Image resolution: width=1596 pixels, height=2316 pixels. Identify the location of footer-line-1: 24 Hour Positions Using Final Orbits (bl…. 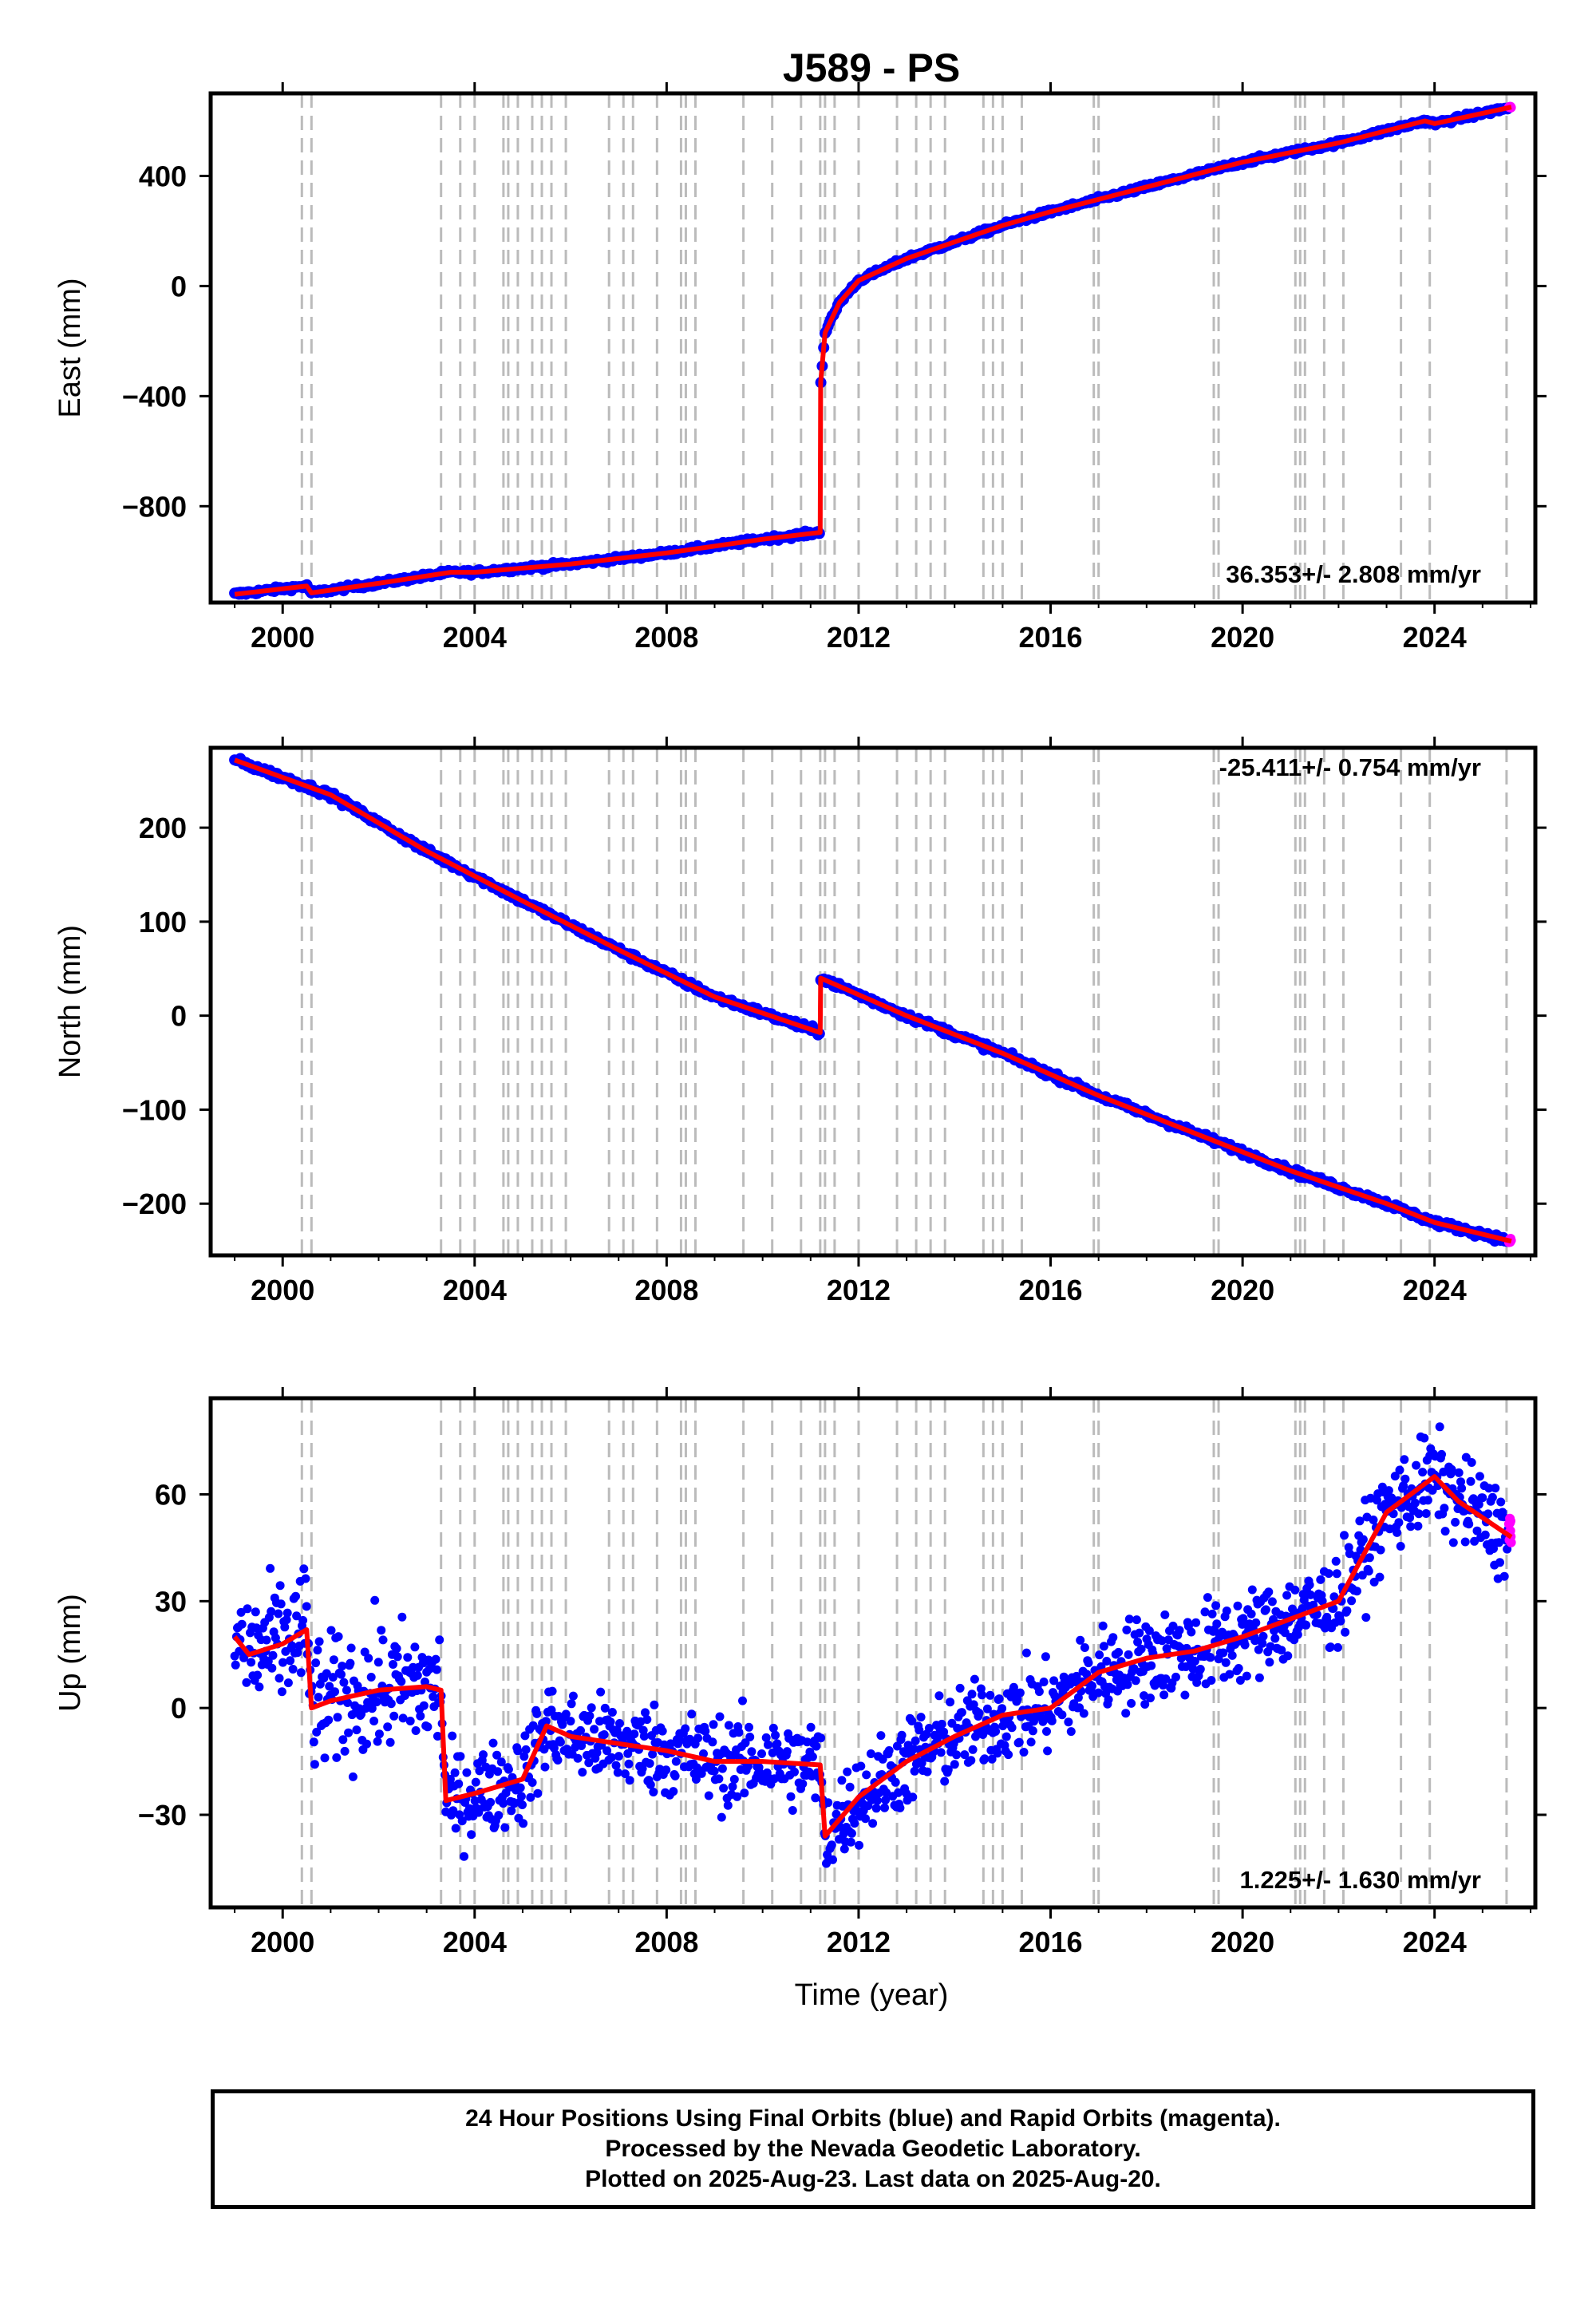
(873, 2118).